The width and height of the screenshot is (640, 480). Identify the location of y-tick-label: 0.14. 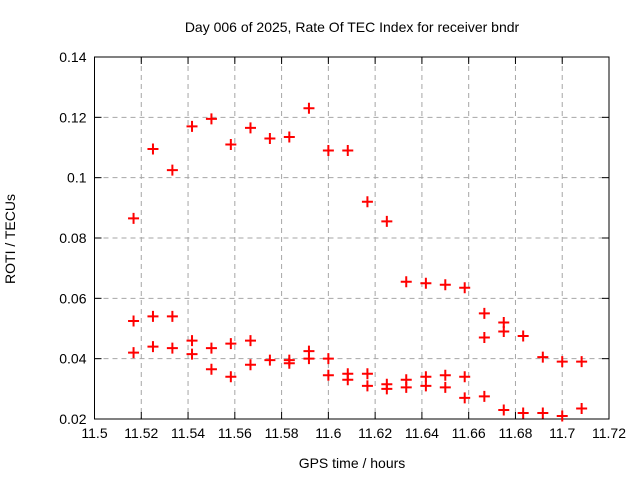
(72, 57).